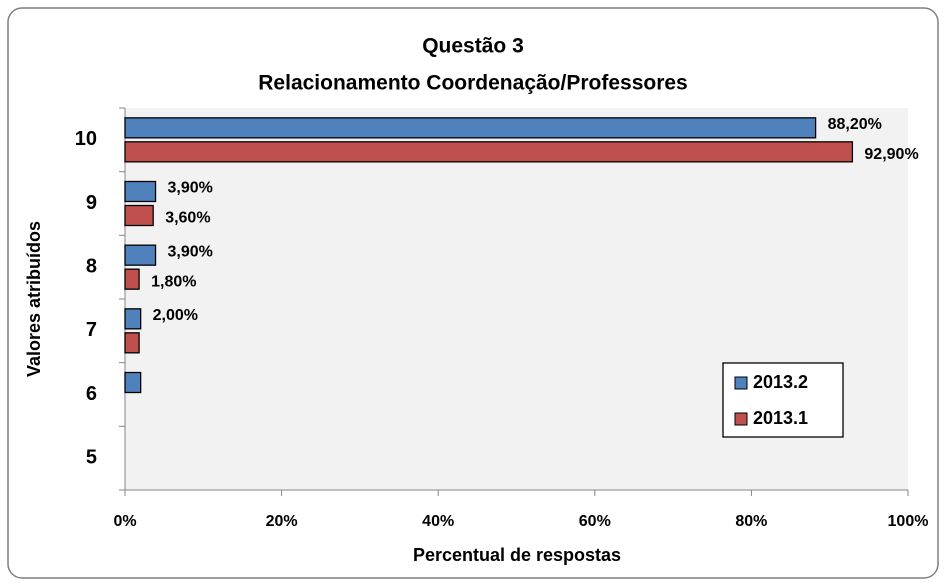 This screenshot has height=584, width=946. Describe the element at coordinates (91, 394) in the screenshot. I see `y-tick-label: 6` at that location.